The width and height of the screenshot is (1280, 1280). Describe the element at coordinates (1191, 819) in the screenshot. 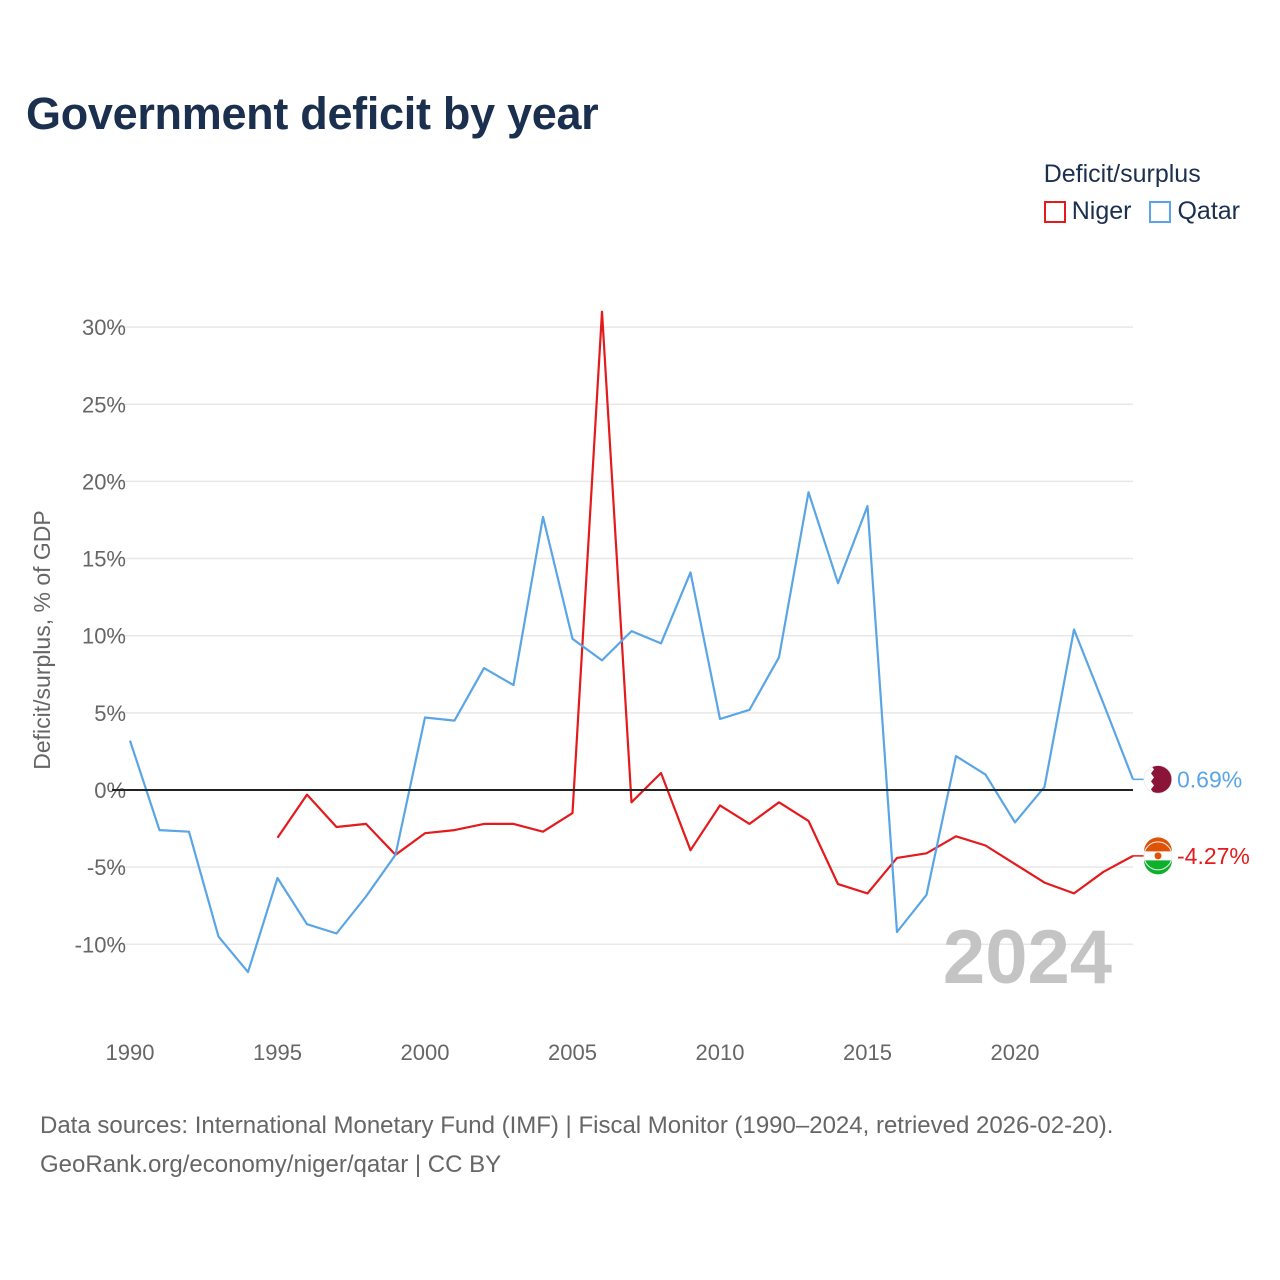

I see `end-markers: -4.27% 0.69%` at that location.